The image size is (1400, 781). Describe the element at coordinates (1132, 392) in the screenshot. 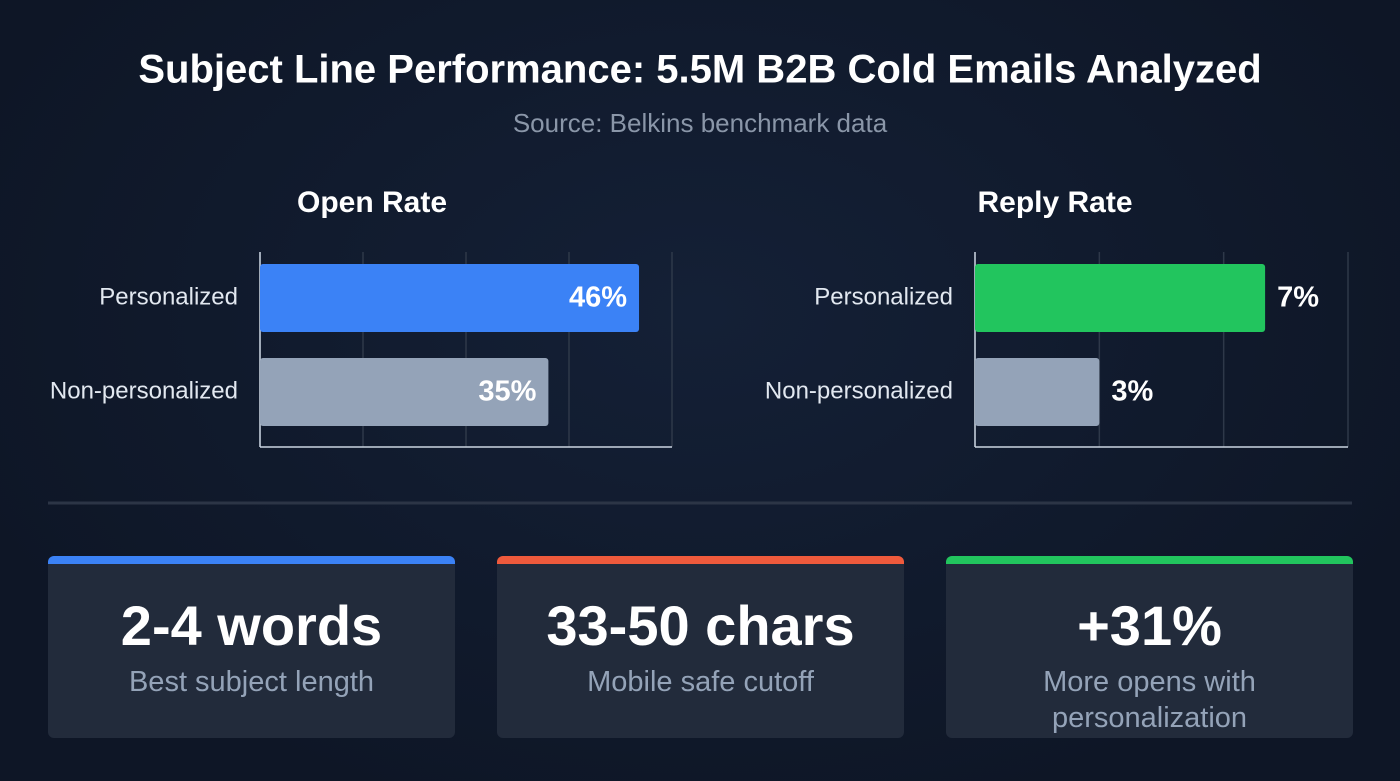

I see `value-label: 3%` at that location.